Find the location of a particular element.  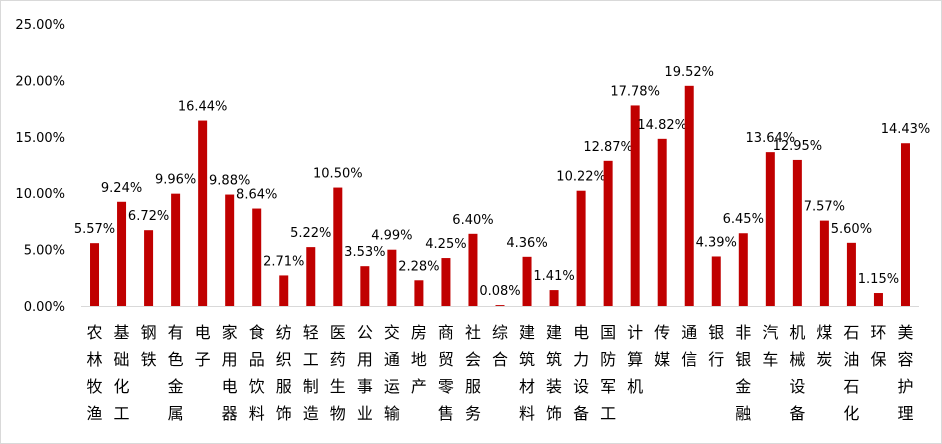

x-category-label: 通信 is located at coordinates (689, 346).